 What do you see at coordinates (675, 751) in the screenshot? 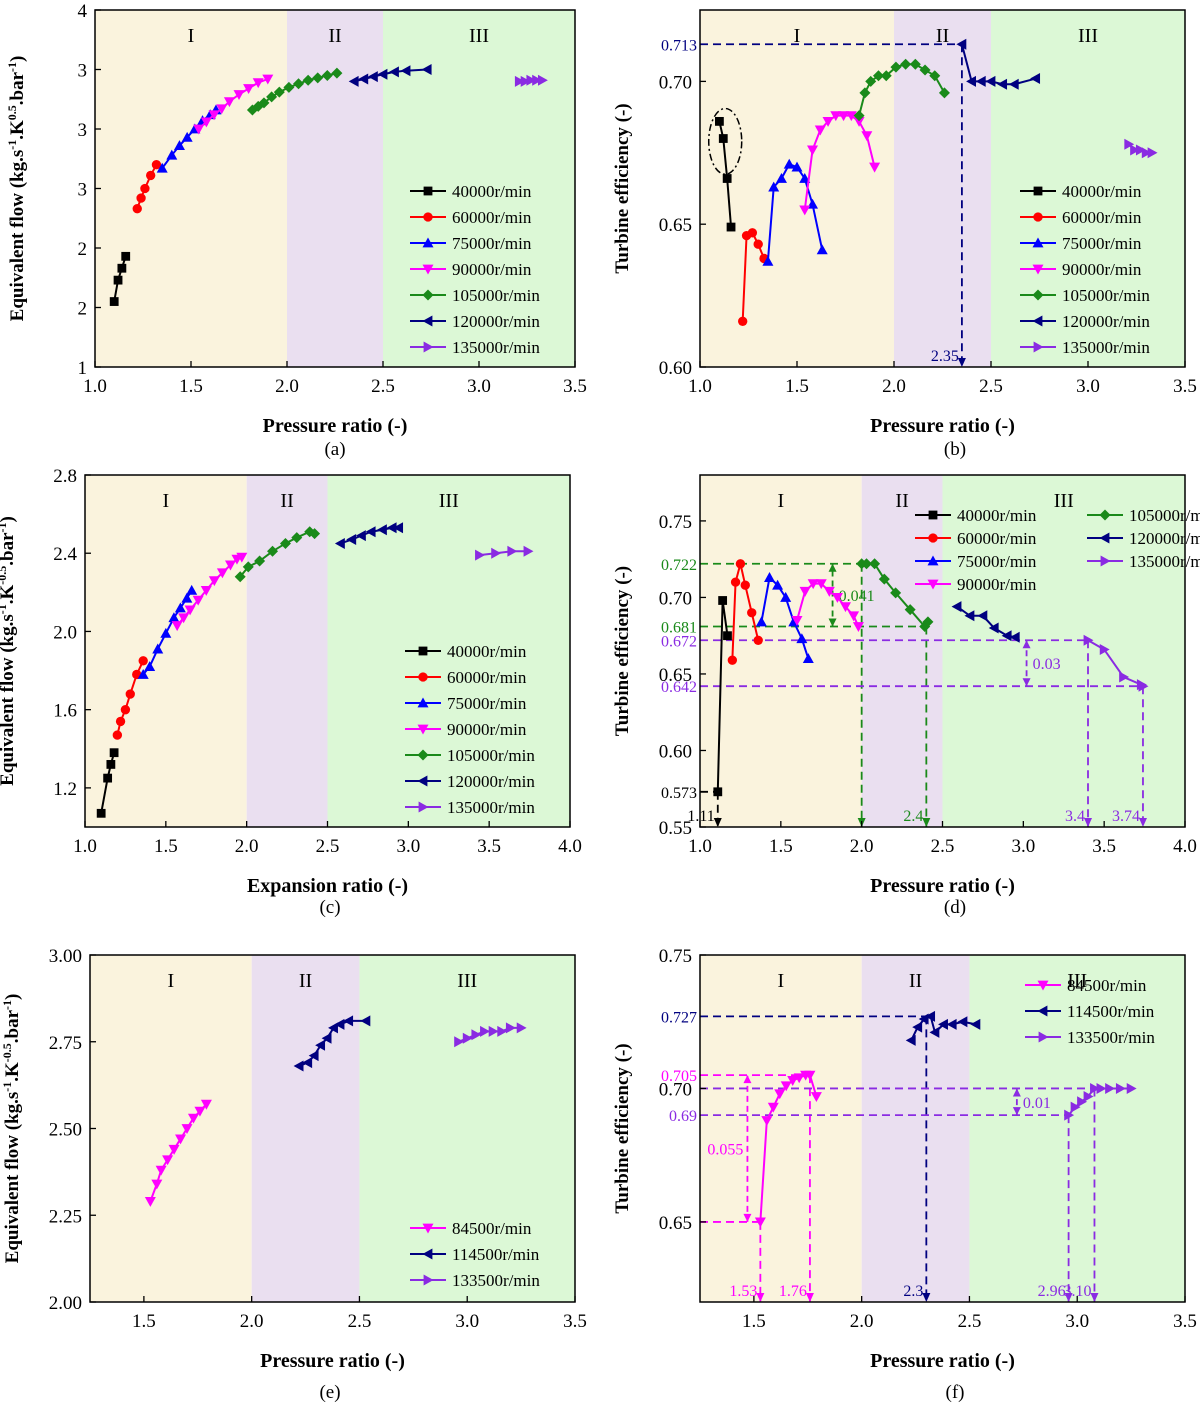
I see `y-tick-label: 0.60` at bounding box center [675, 751].